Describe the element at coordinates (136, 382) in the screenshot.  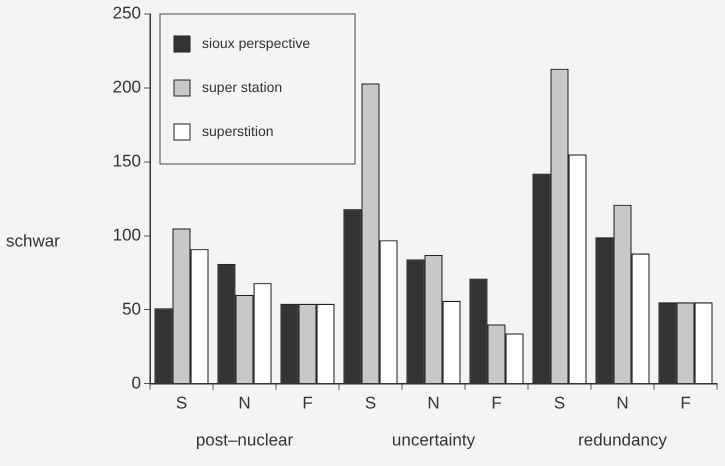
I see `y-tick-label: 0` at that location.